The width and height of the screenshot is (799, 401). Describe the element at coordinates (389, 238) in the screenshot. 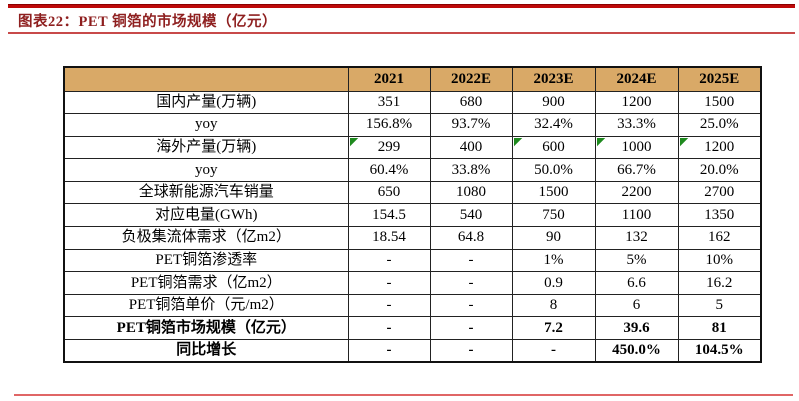

I see `table-cell: 18.54` at that location.